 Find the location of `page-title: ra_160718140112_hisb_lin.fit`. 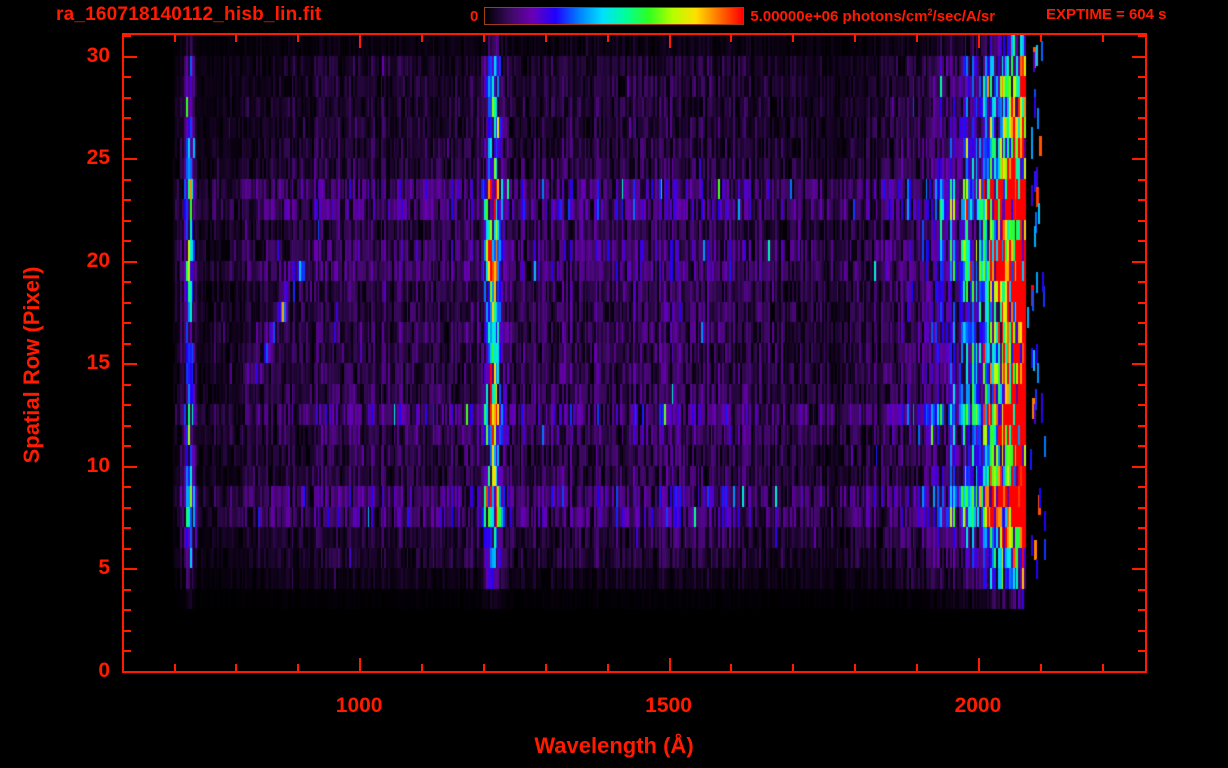

page-title: ra_160718140112_hisb_lin.fit is located at coordinates (189, 14).